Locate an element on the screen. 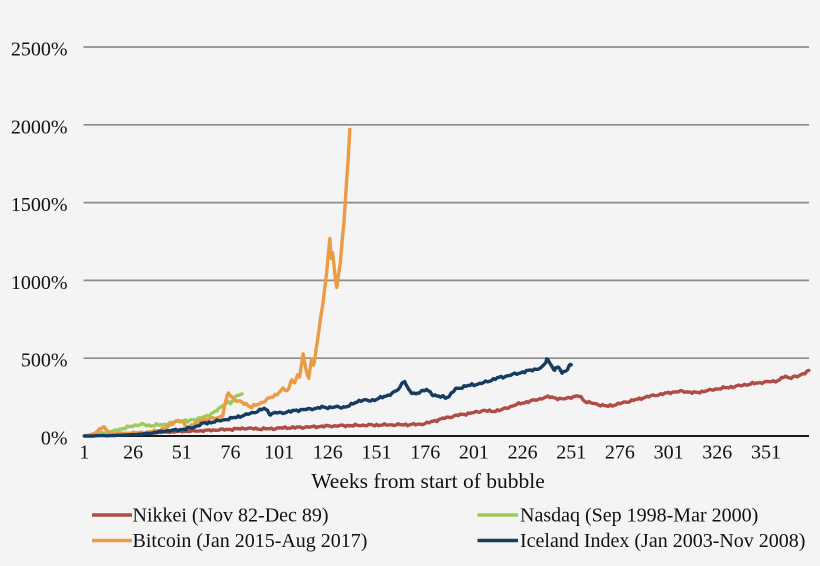  svg-text: 226 is located at coordinates (523, 453).